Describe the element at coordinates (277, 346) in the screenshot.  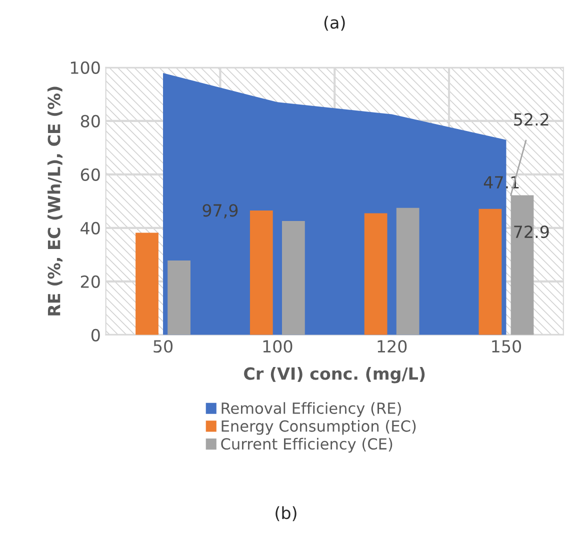
I see `x-tick-label: 100` at that location.